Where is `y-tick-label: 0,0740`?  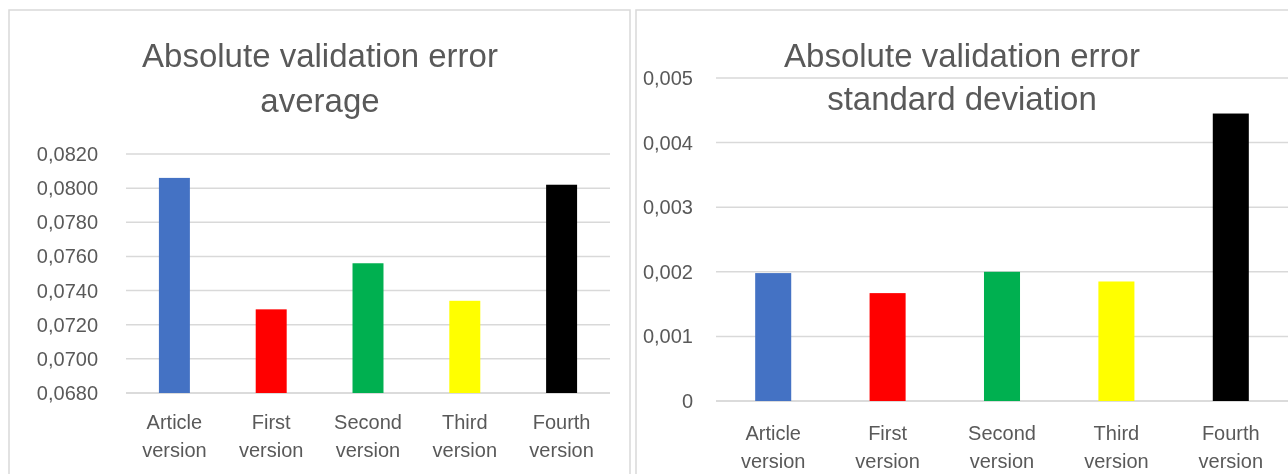
y-tick-label: 0,0740 is located at coordinates (67, 290).